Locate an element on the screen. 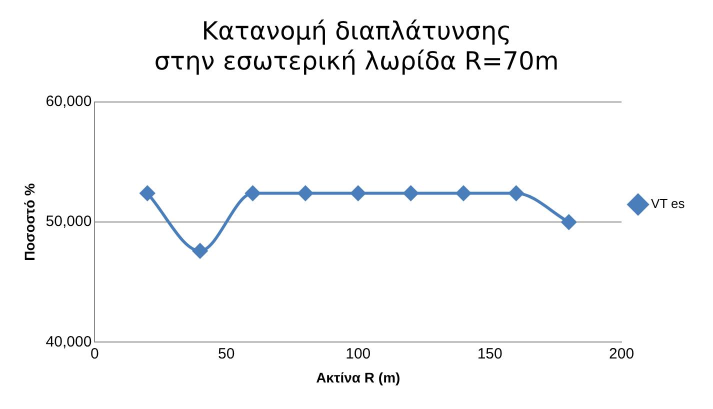 Image resolution: width=713 pixels, height=409 pixels. y-tick-label: 50,000 is located at coordinates (69, 221).